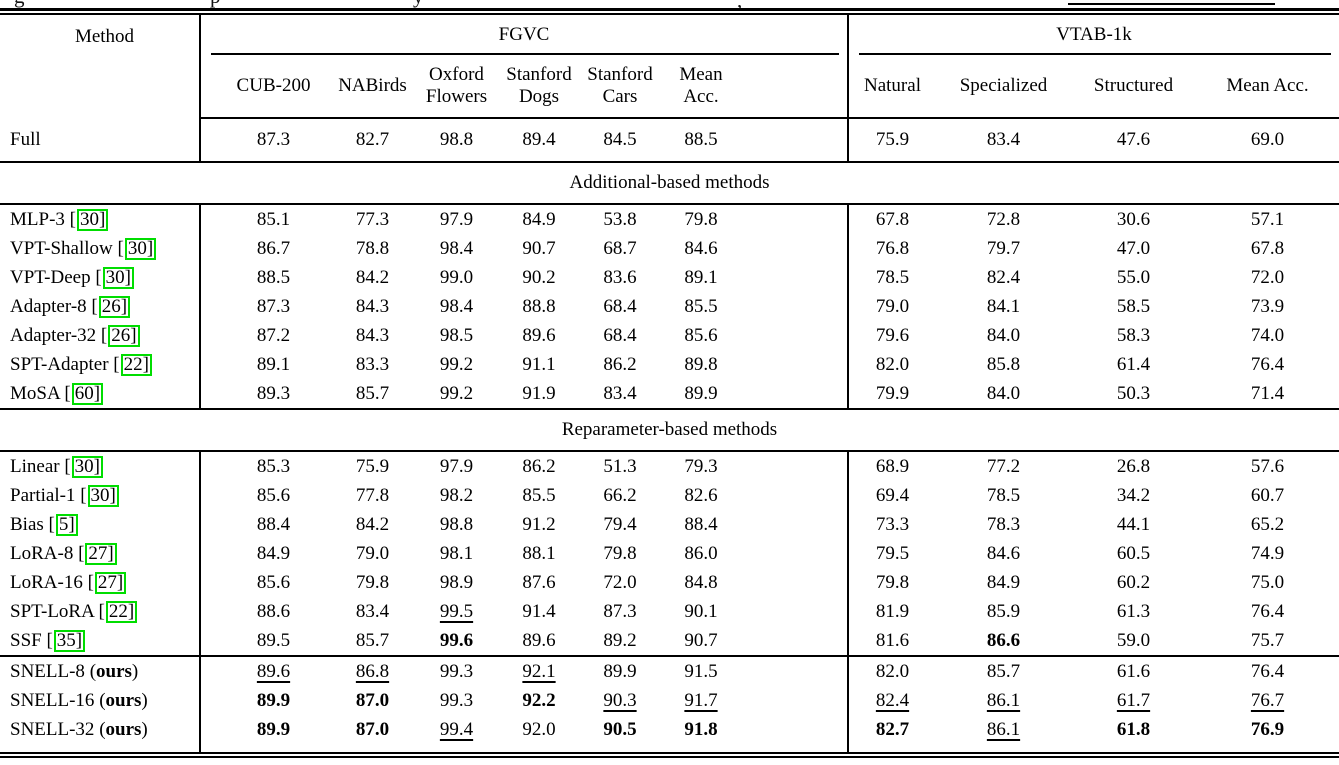 Image resolution: width=1339 pixels, height=765 pixels. What do you see at coordinates (456, 611) in the screenshot?
I see `value-cell: 99.5` at bounding box center [456, 611].